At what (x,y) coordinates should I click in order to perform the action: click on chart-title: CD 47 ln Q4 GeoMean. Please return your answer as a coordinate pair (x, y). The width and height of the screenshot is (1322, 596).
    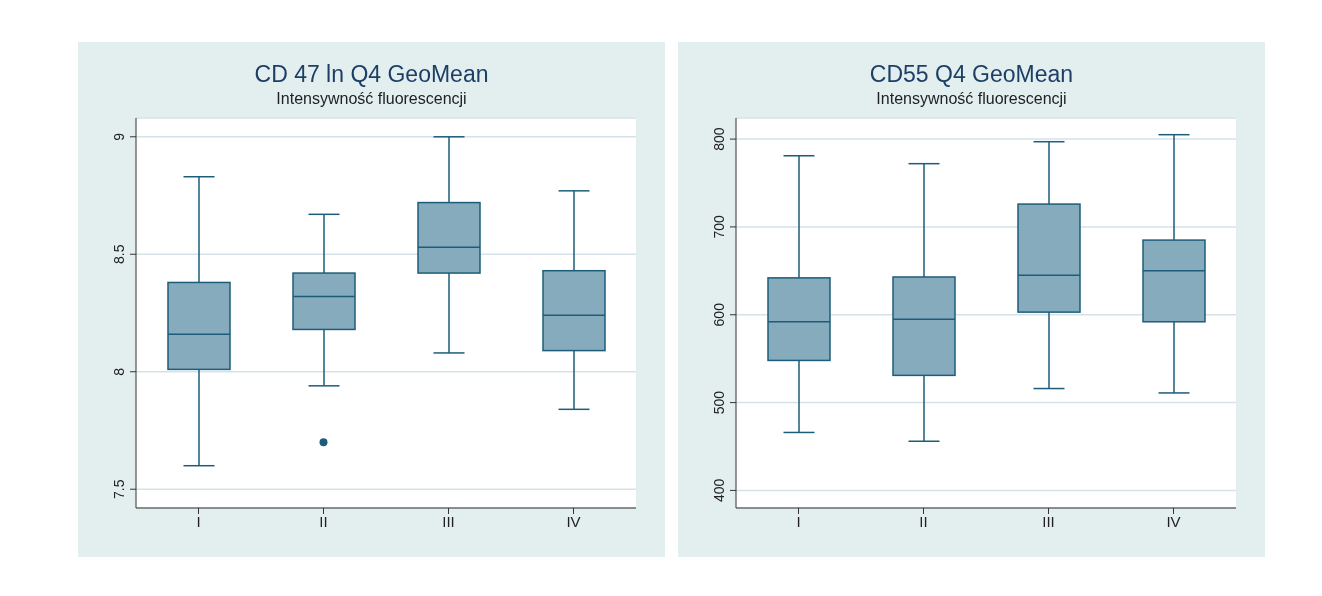
    Looking at the image, I should click on (371, 74).